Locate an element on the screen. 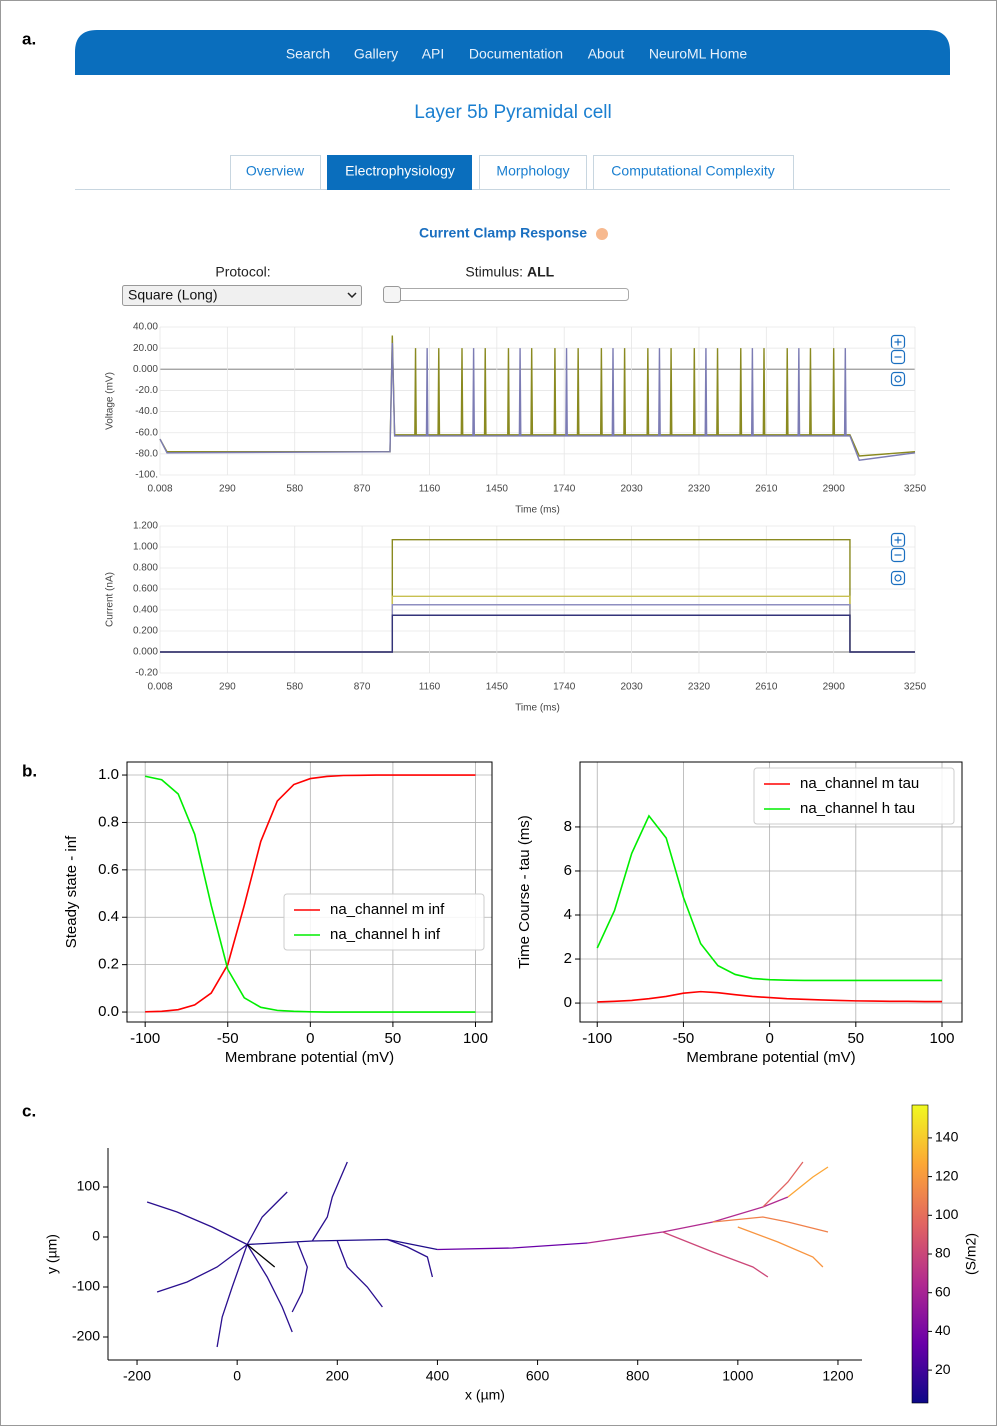  x-tick-label: 580 is located at coordinates (294, 687).